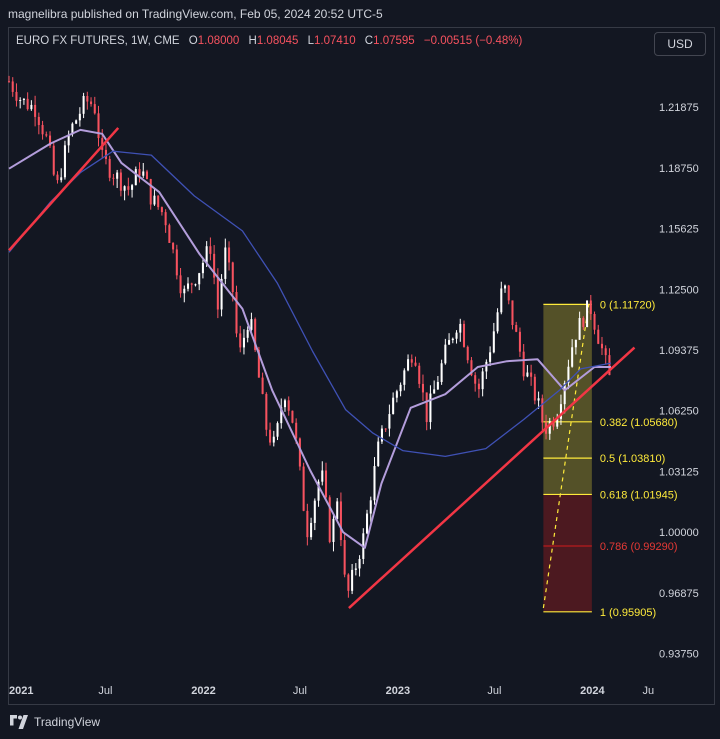  I want to click on y-axis-tick-label: 1.09375, so click(679, 351).